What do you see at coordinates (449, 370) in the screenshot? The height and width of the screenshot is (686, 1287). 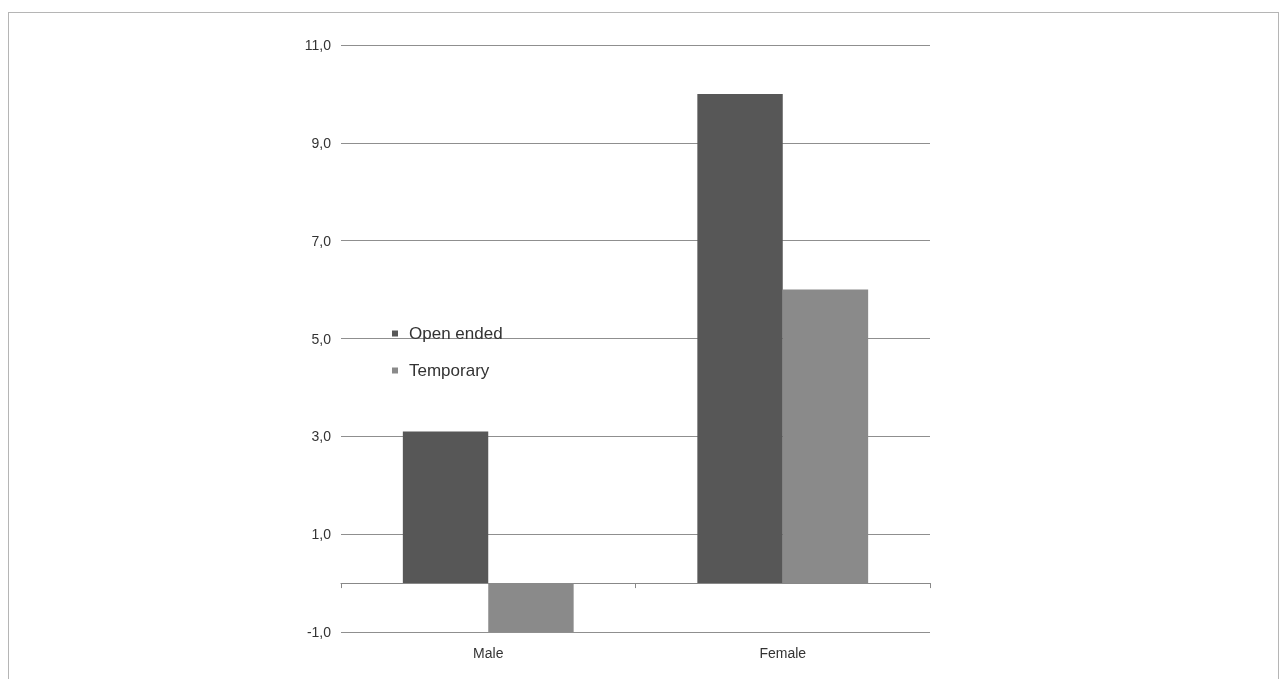 I see `legend-label: Temporary` at bounding box center [449, 370].